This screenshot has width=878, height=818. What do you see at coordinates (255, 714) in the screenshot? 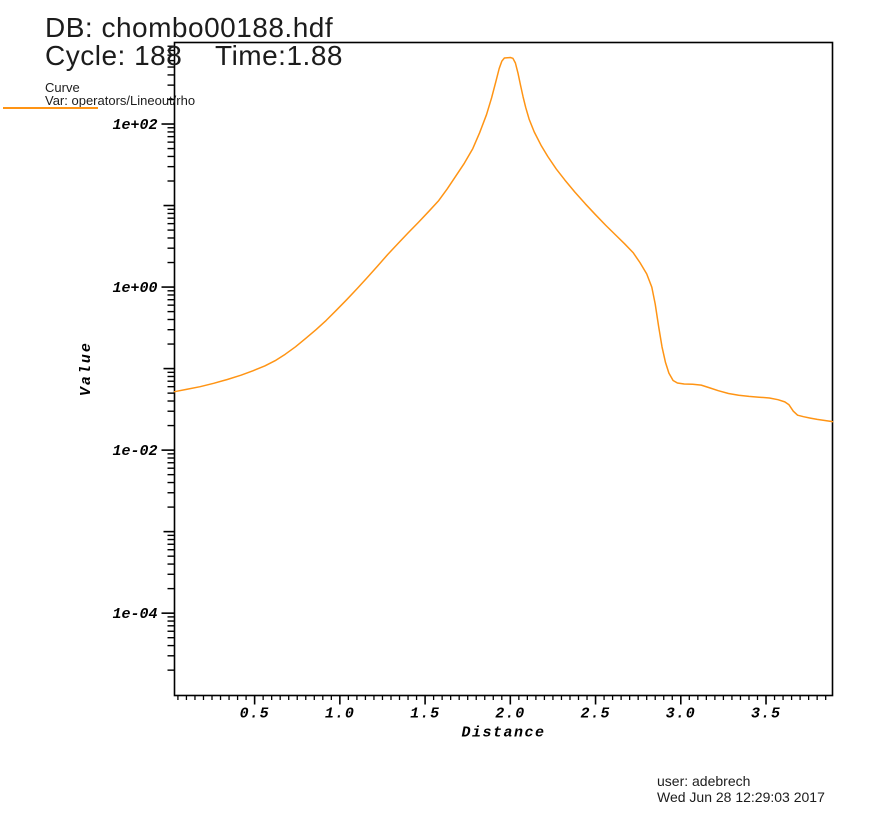
I see `x-tick-label: 0.5` at bounding box center [255, 714].